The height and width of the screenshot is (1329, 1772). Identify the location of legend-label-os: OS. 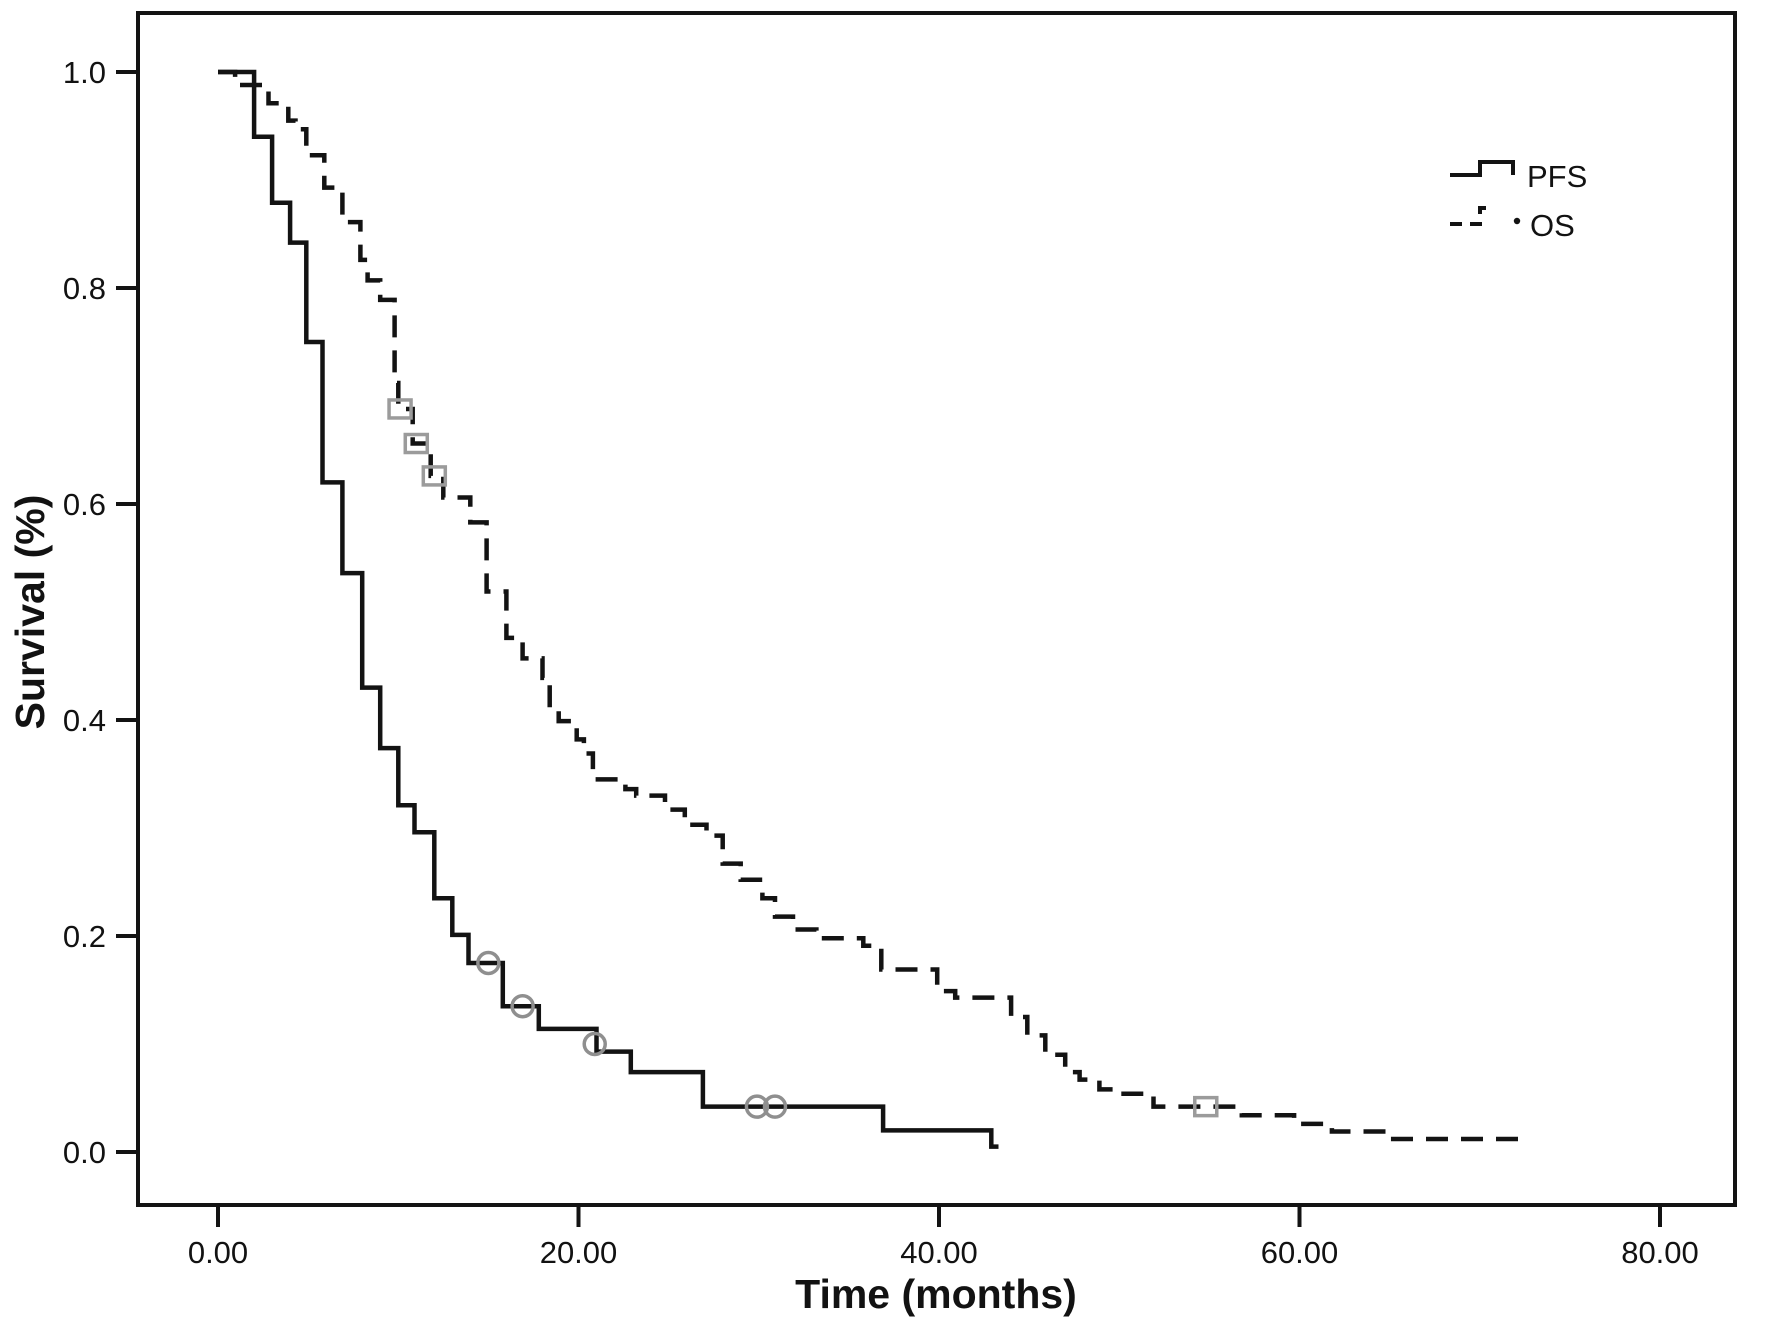
(1552, 225).